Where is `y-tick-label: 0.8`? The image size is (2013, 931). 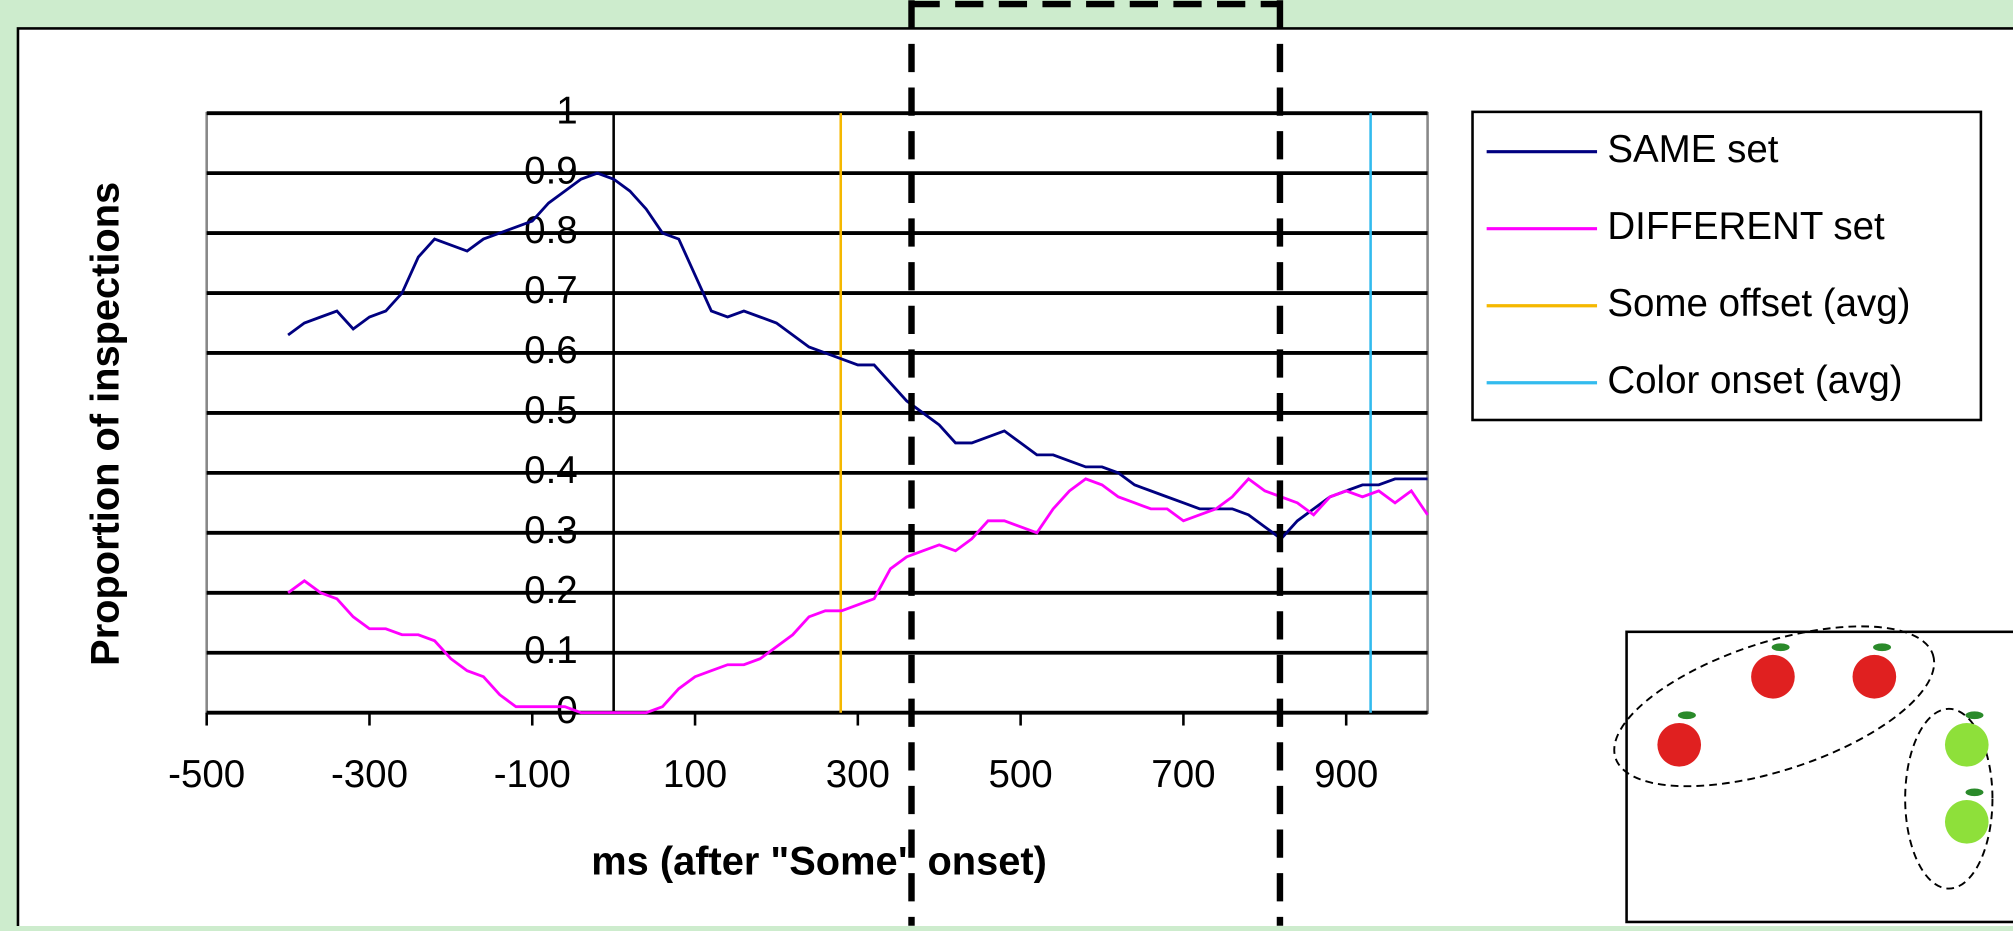
y-tick-label: 0.8 is located at coordinates (551, 230).